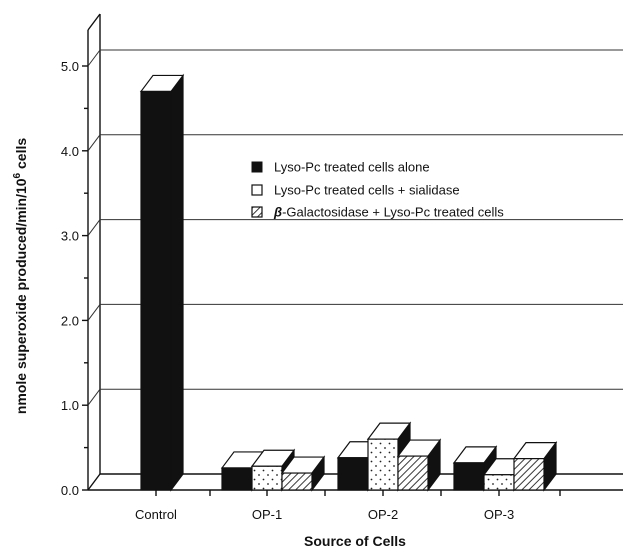  What do you see at coordinates (367, 190) in the screenshot?
I see `legend-label-series-2: Lyso-Pc treated cells + sialidase` at bounding box center [367, 190].